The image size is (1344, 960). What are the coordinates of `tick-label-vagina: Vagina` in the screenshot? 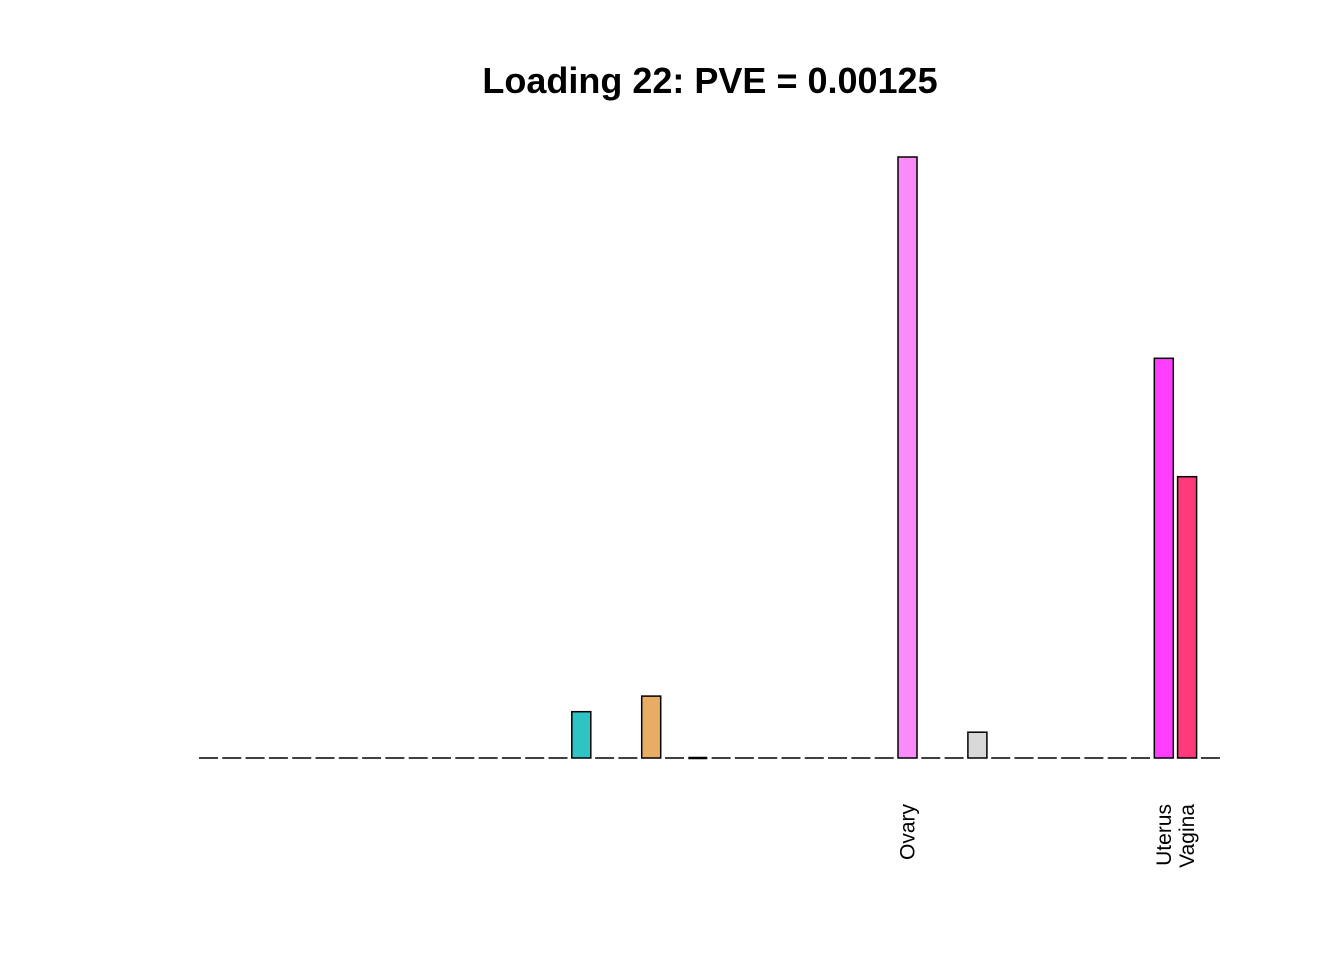 It's located at (1187, 836).